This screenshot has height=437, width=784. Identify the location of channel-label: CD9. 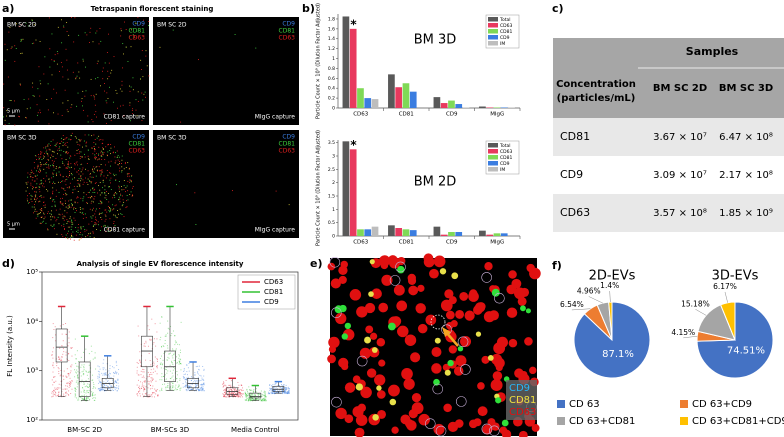
(519, 388).